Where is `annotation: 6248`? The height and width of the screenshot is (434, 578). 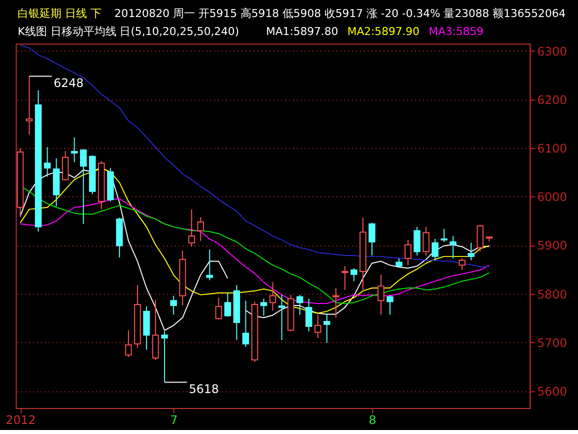
annotation: 6248 is located at coordinates (69, 83).